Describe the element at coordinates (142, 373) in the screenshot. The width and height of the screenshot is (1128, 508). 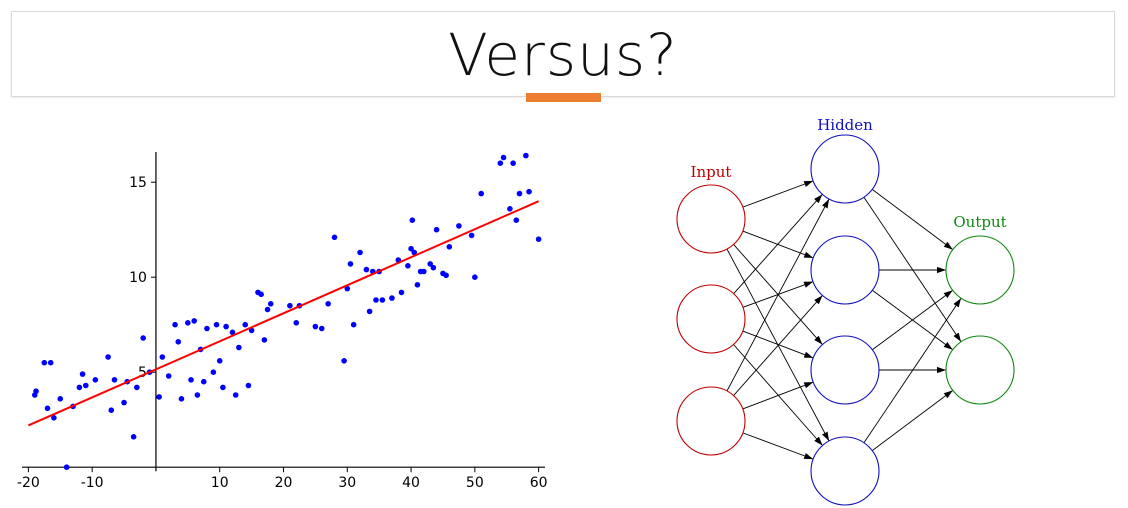
I see `y-tick-label: 5` at that location.